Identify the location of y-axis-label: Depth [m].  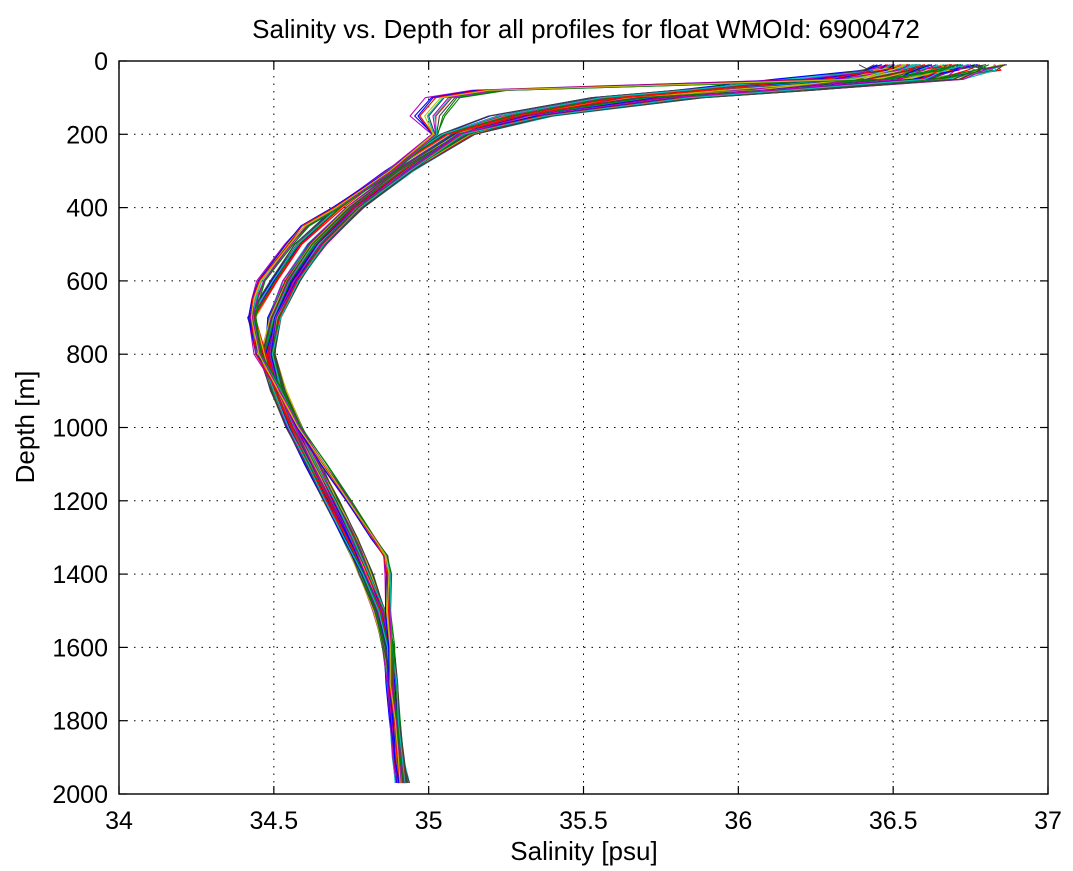
(25, 427).